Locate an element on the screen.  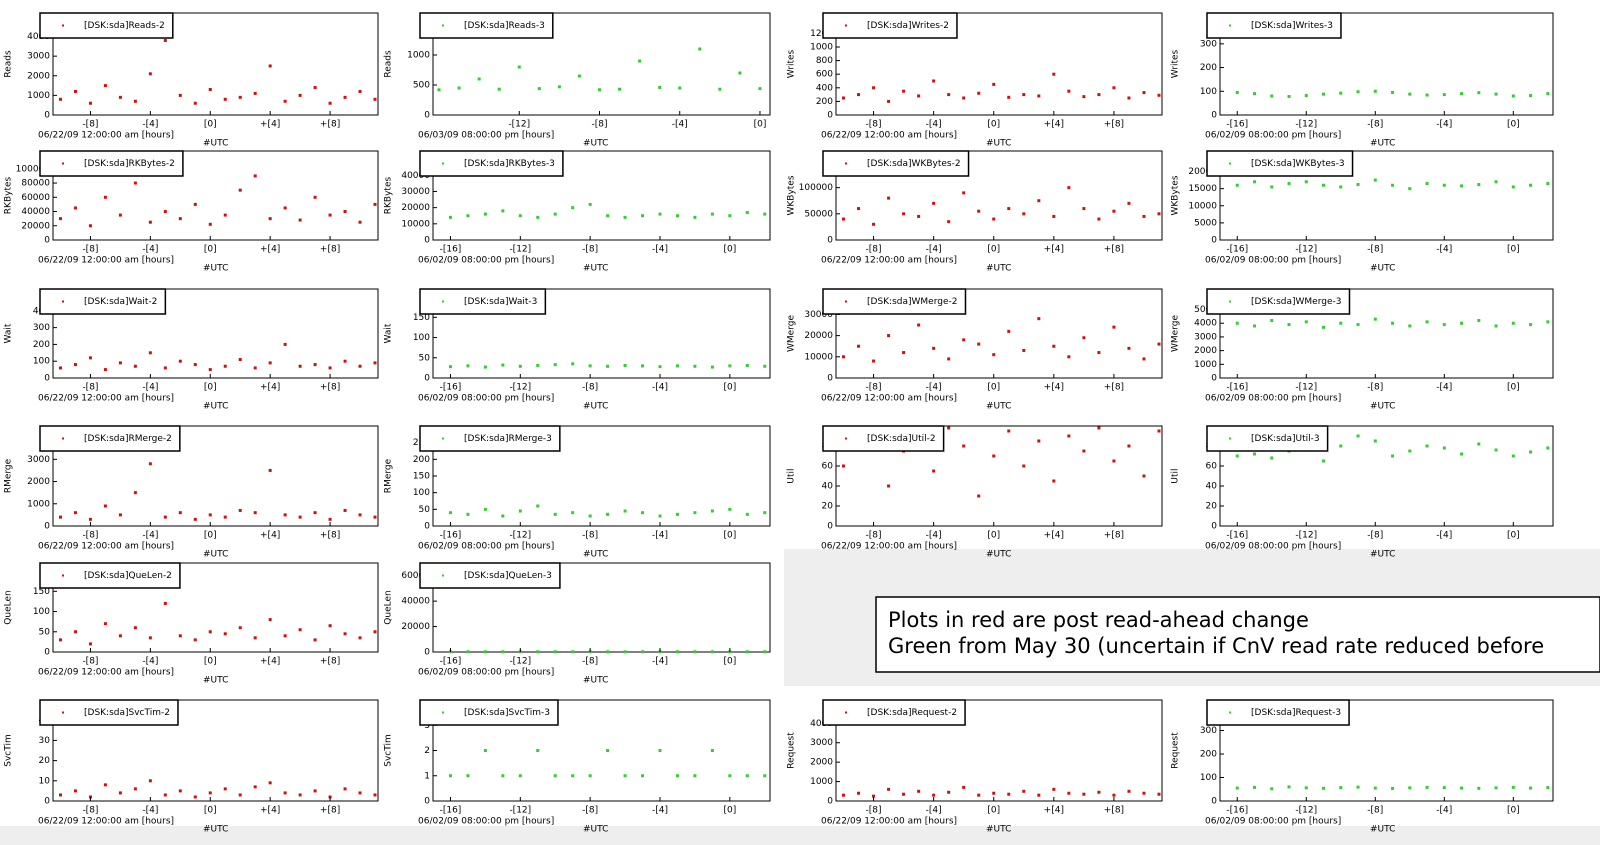
y-axis-label: WKBytes is located at coordinates (1176, 195).